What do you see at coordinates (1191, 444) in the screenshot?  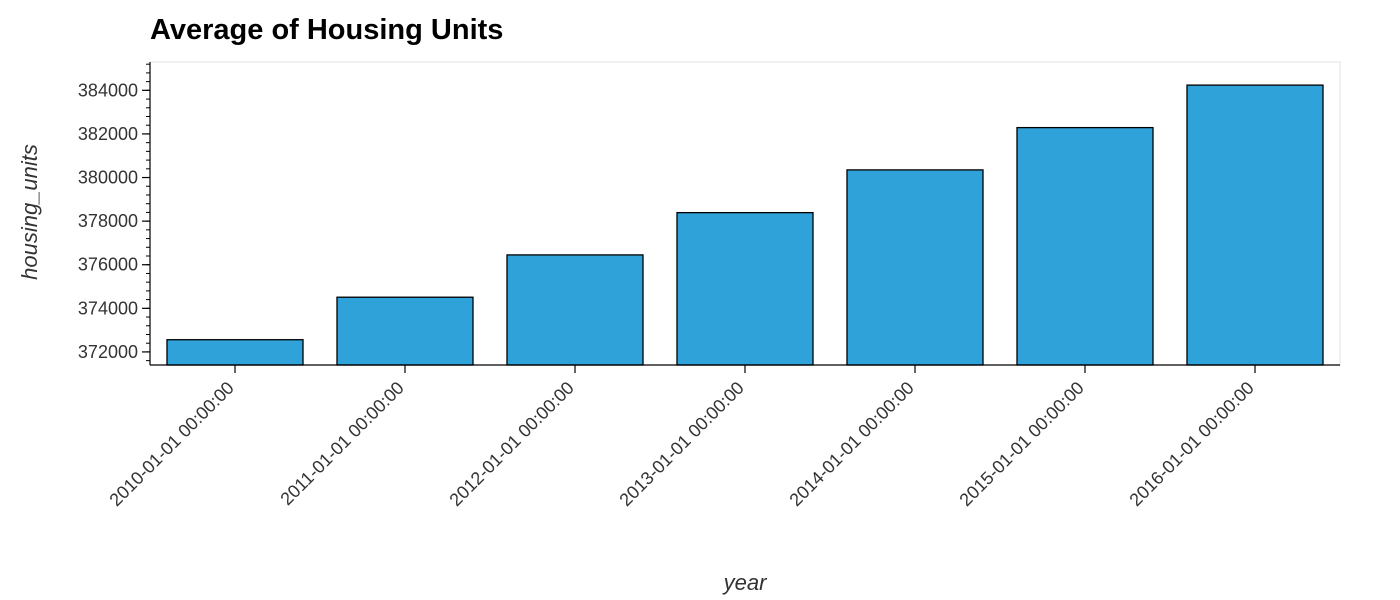 I see `x-tick-label: 2016-01-01 00:00:00` at bounding box center [1191, 444].